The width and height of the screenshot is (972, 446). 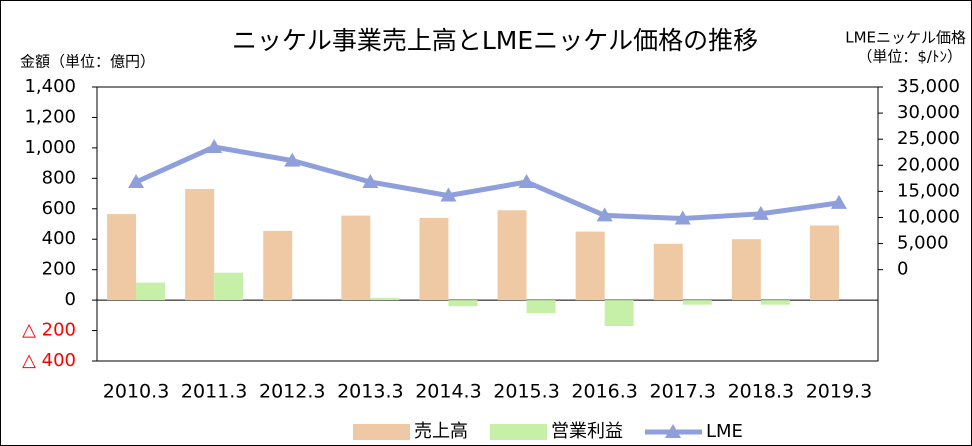 I want to click on x-tick-label: 2012.3, so click(x=292, y=392).